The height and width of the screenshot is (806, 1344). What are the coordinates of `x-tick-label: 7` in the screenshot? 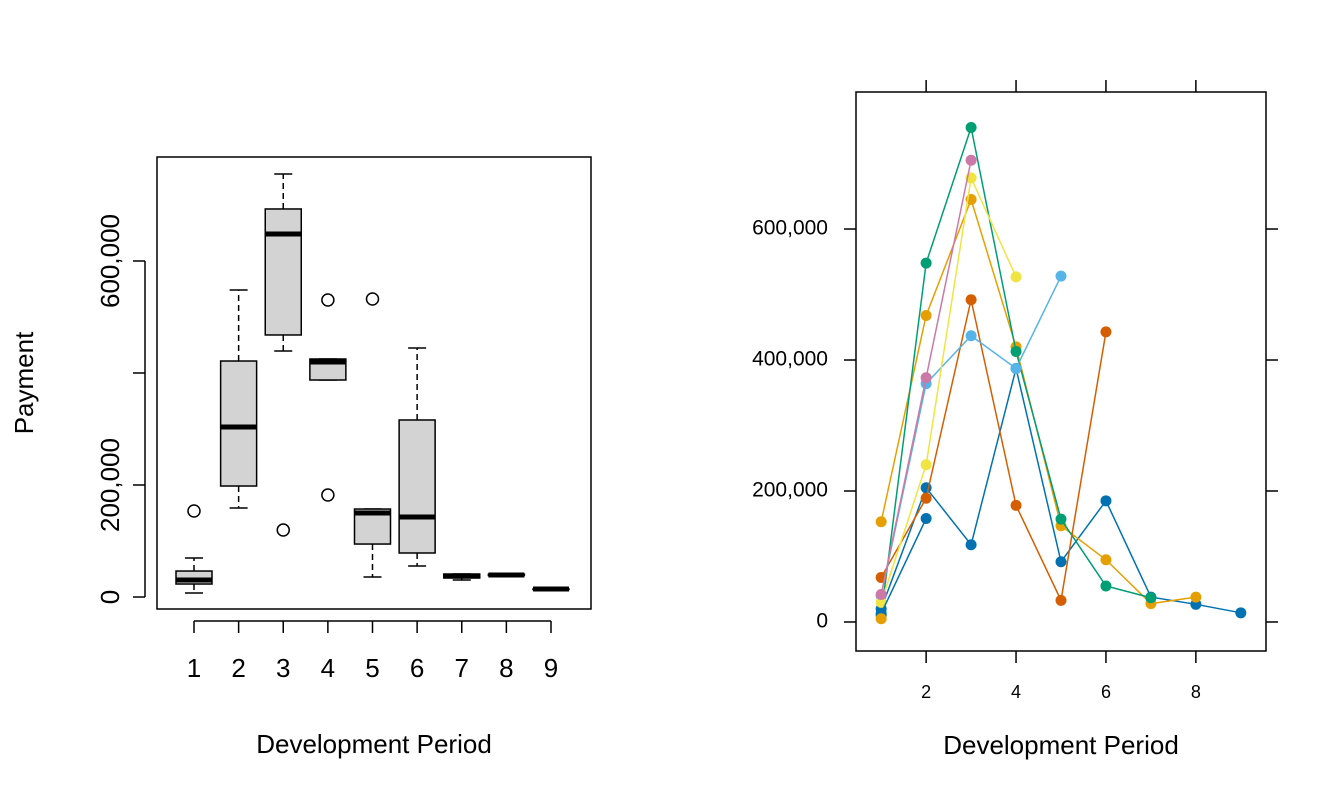 It's located at (462, 668).